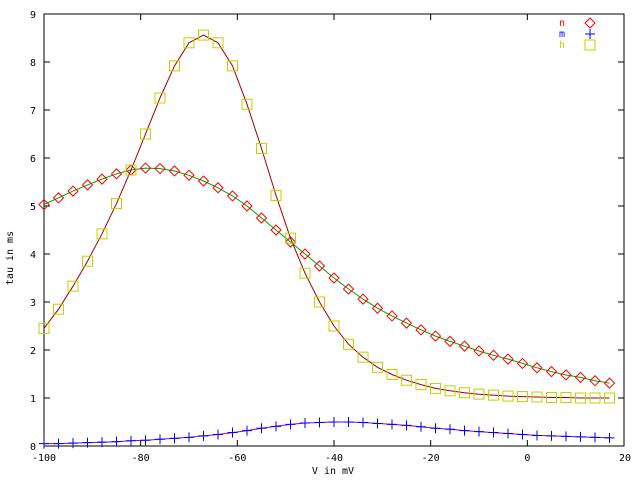  I want to click on y-tick-label: 7, so click(33, 111).